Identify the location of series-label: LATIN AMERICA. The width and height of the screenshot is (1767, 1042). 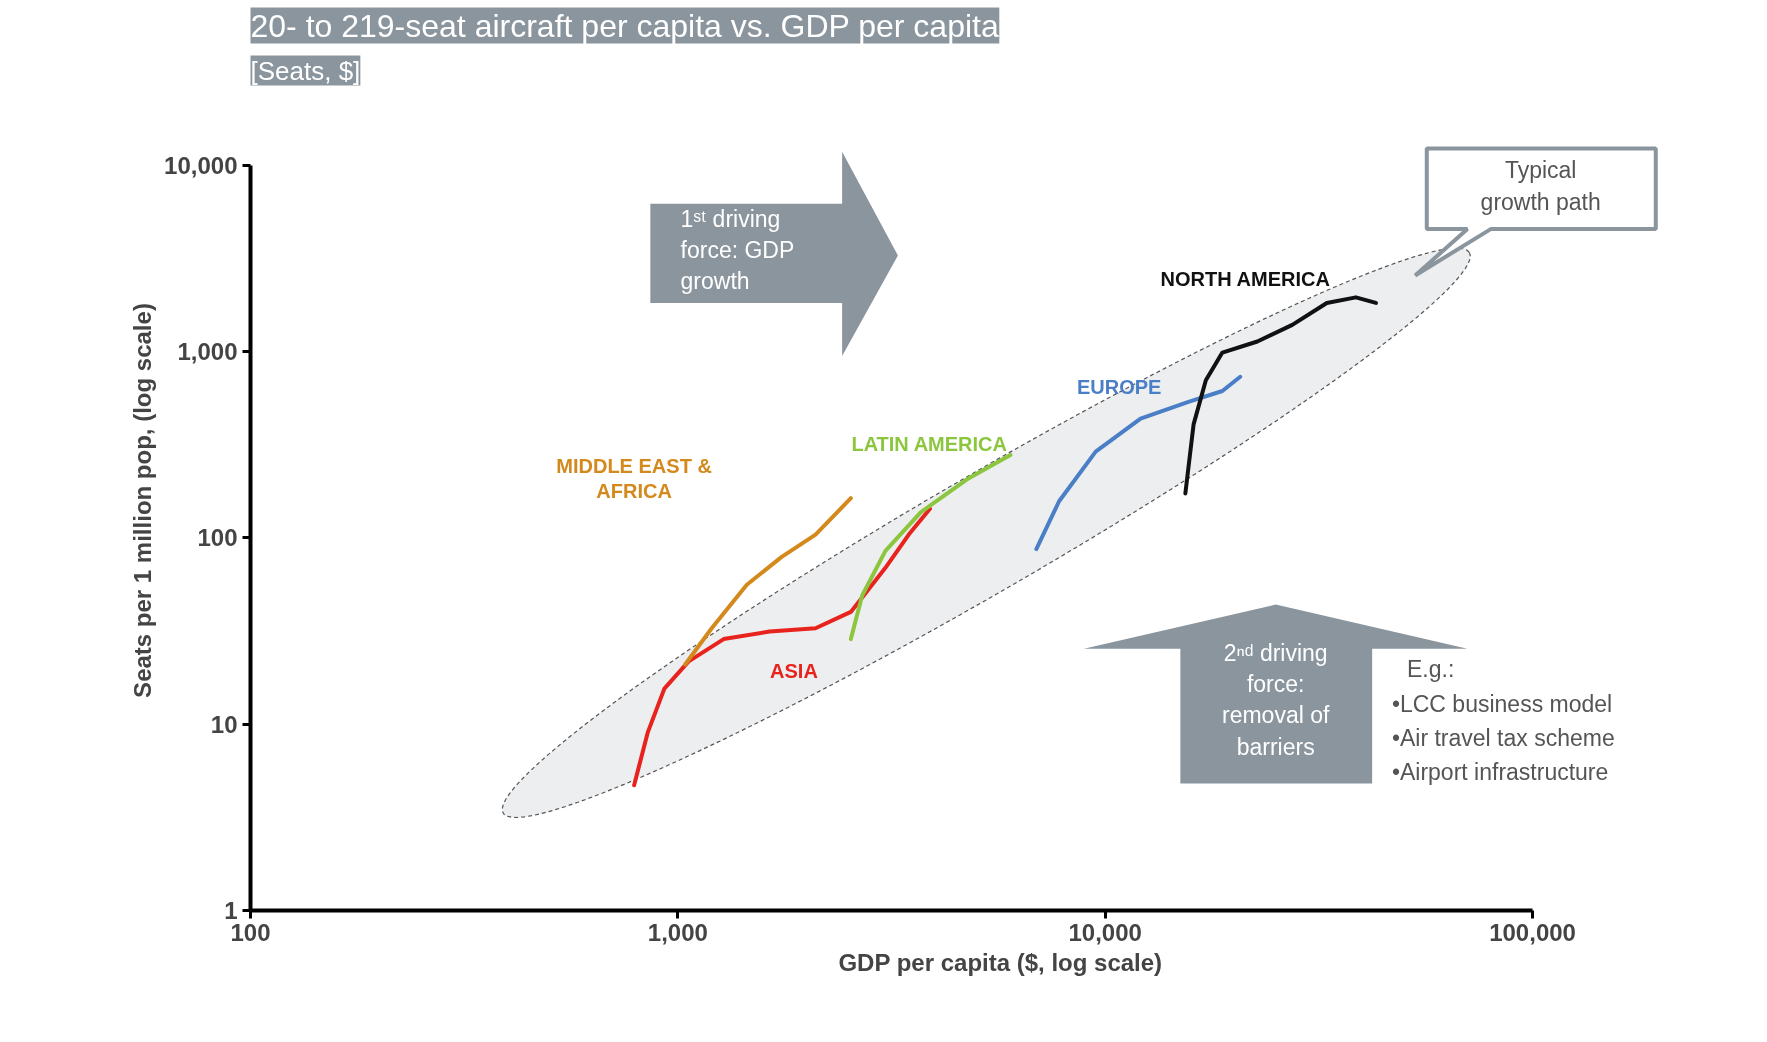
(929, 444).